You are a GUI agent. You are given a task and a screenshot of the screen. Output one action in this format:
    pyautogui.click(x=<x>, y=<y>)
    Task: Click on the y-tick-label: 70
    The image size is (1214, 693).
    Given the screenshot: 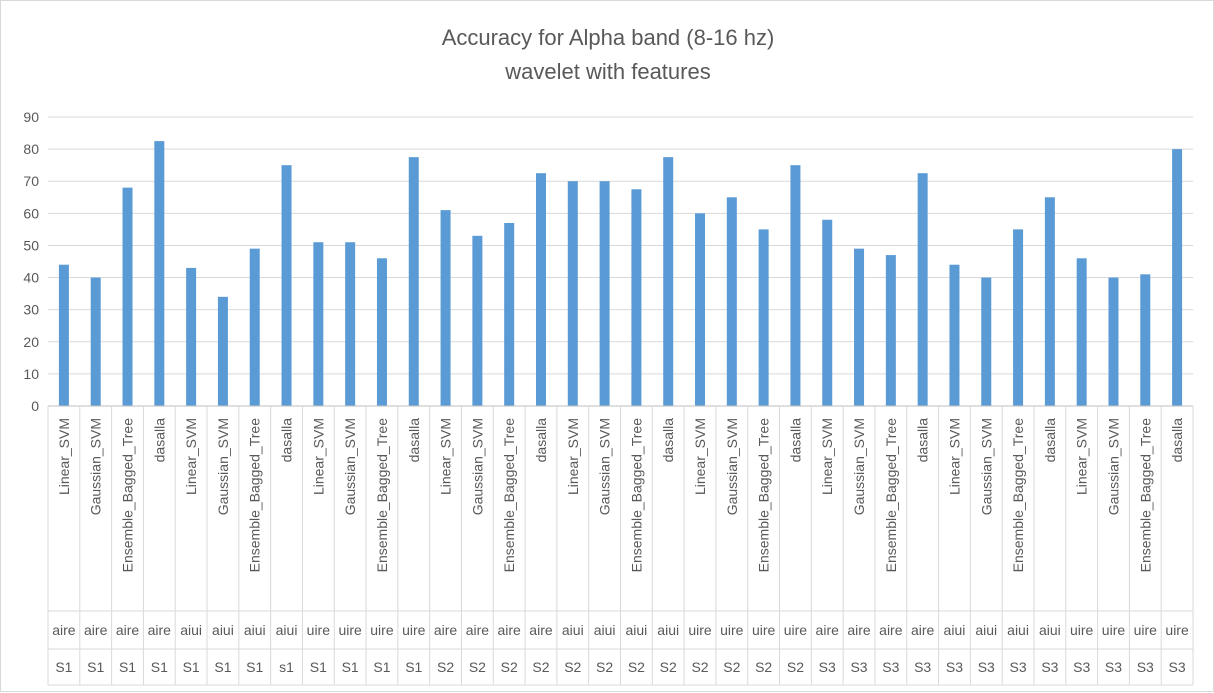 What is the action you would take?
    pyautogui.click(x=31, y=181)
    